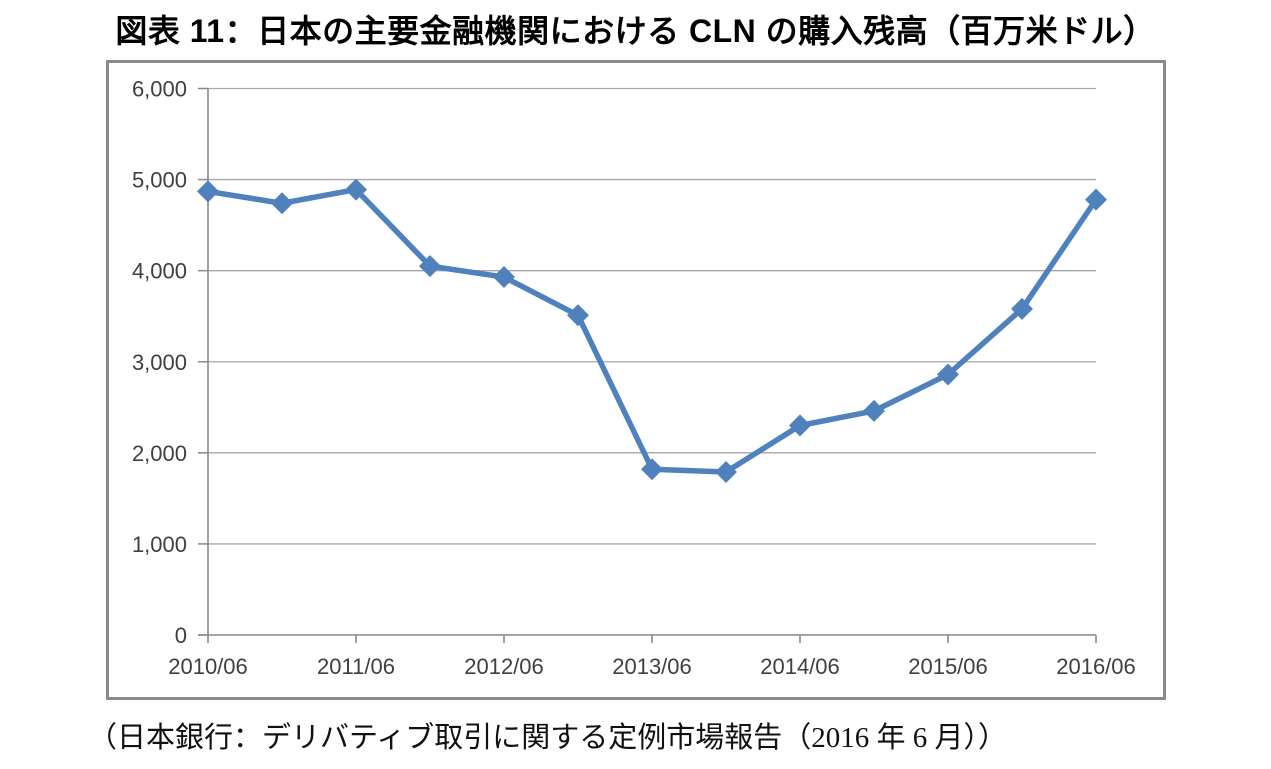 This screenshot has width=1271, height=769. I want to click on data-point-2013/12, so click(726, 471).